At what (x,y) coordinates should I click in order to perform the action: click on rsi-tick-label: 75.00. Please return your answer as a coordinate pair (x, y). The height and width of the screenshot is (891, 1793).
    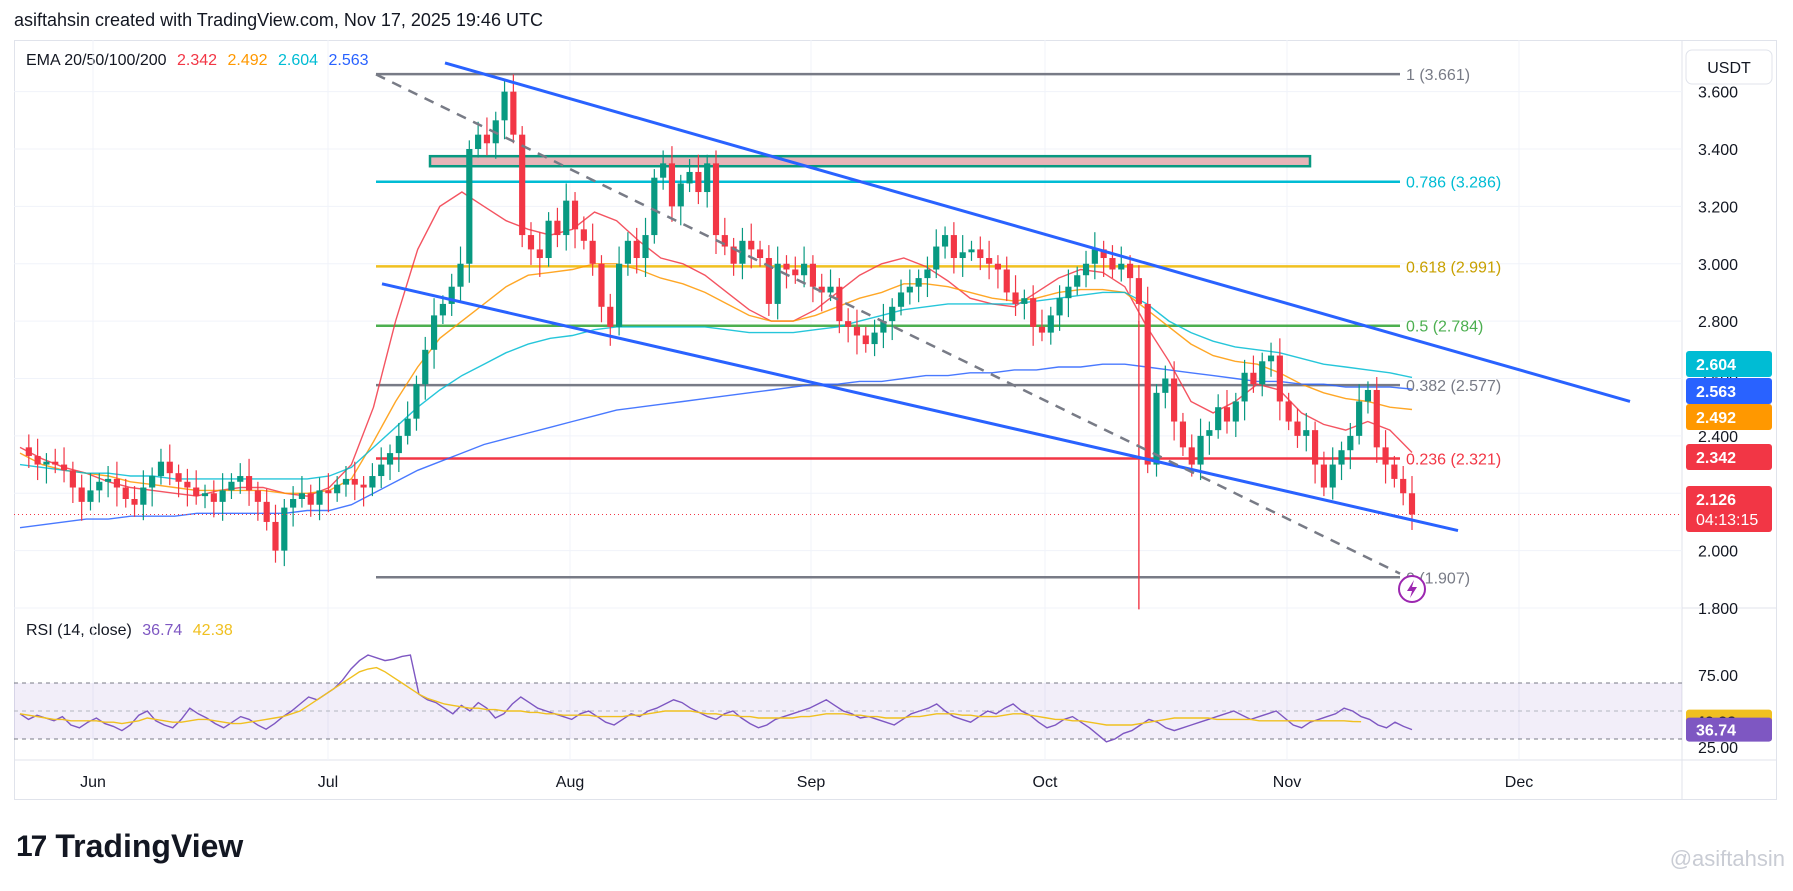
    Looking at the image, I should click on (1718, 676).